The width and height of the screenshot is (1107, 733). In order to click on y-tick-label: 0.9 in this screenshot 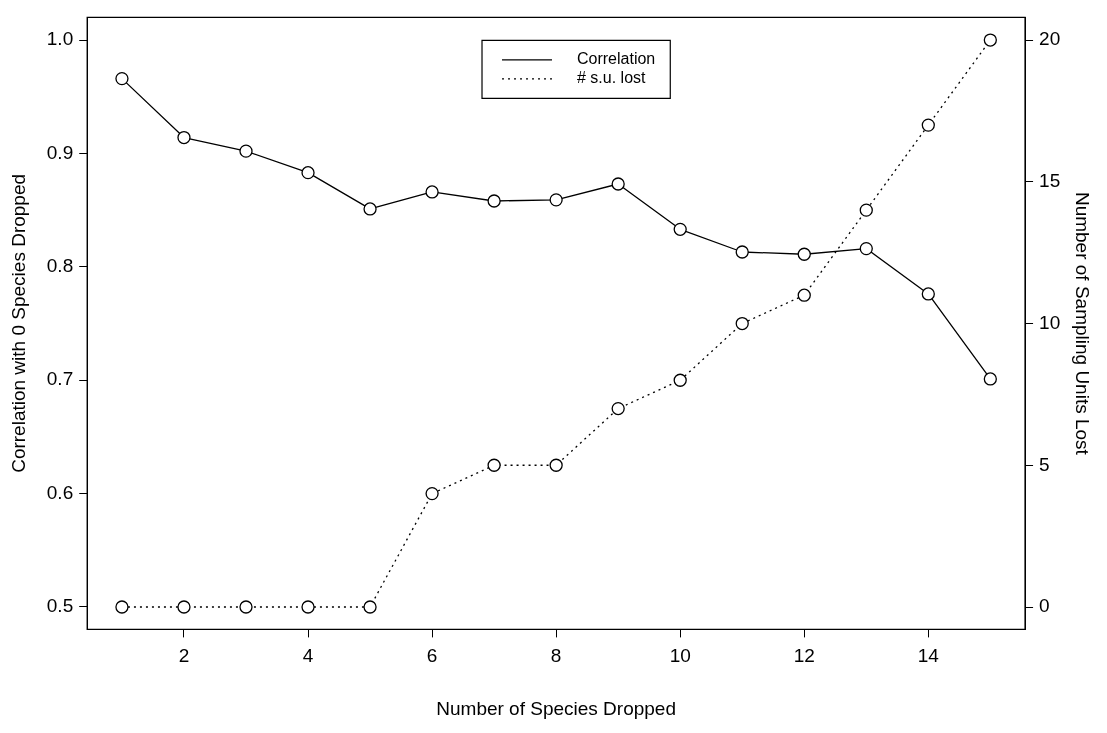, I will do `click(60, 152)`.